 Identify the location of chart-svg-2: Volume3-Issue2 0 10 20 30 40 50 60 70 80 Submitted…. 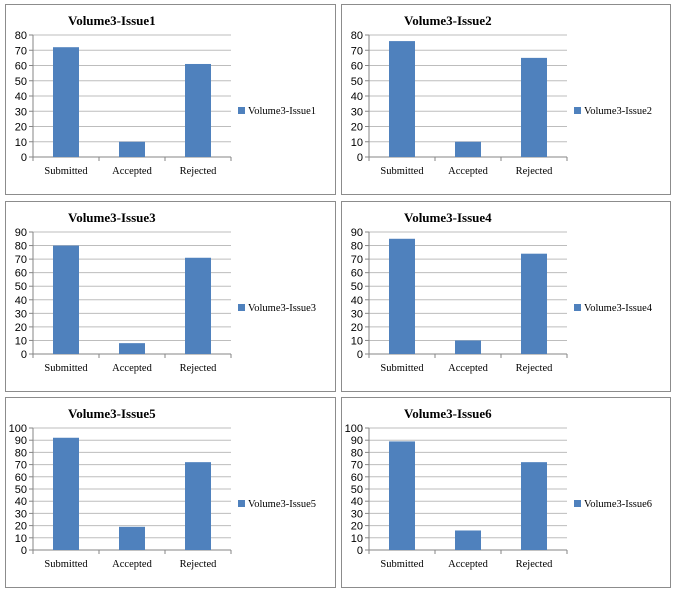
(501, 95).